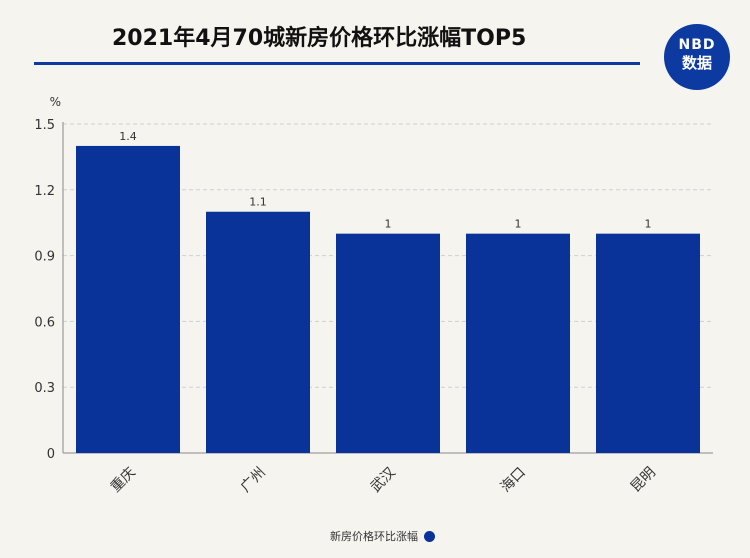 The width and height of the screenshot is (750, 558). What do you see at coordinates (429, 536) in the screenshot?
I see `legend-swatch` at bounding box center [429, 536].